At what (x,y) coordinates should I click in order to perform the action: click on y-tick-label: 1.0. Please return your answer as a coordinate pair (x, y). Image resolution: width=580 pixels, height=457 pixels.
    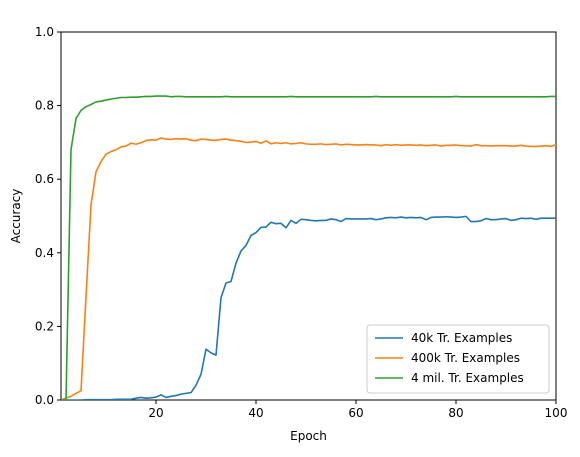
    Looking at the image, I should click on (44, 32).